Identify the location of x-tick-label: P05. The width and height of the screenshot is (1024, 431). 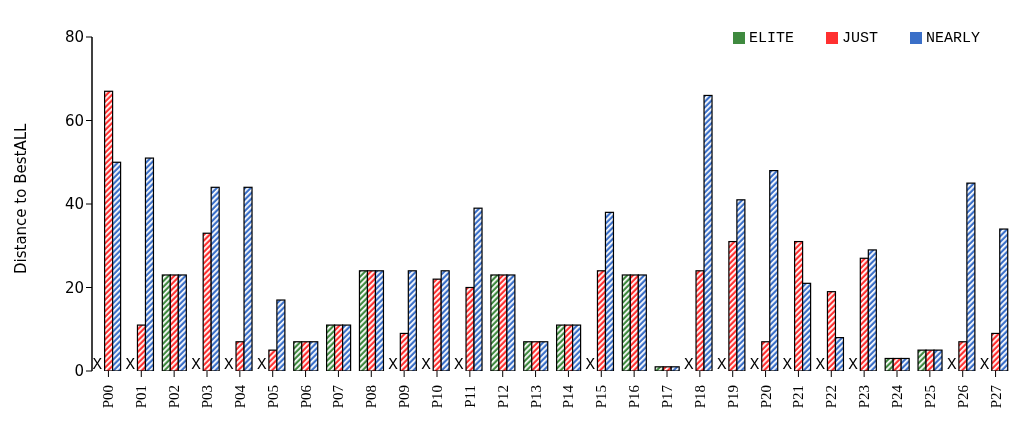
(272, 397).